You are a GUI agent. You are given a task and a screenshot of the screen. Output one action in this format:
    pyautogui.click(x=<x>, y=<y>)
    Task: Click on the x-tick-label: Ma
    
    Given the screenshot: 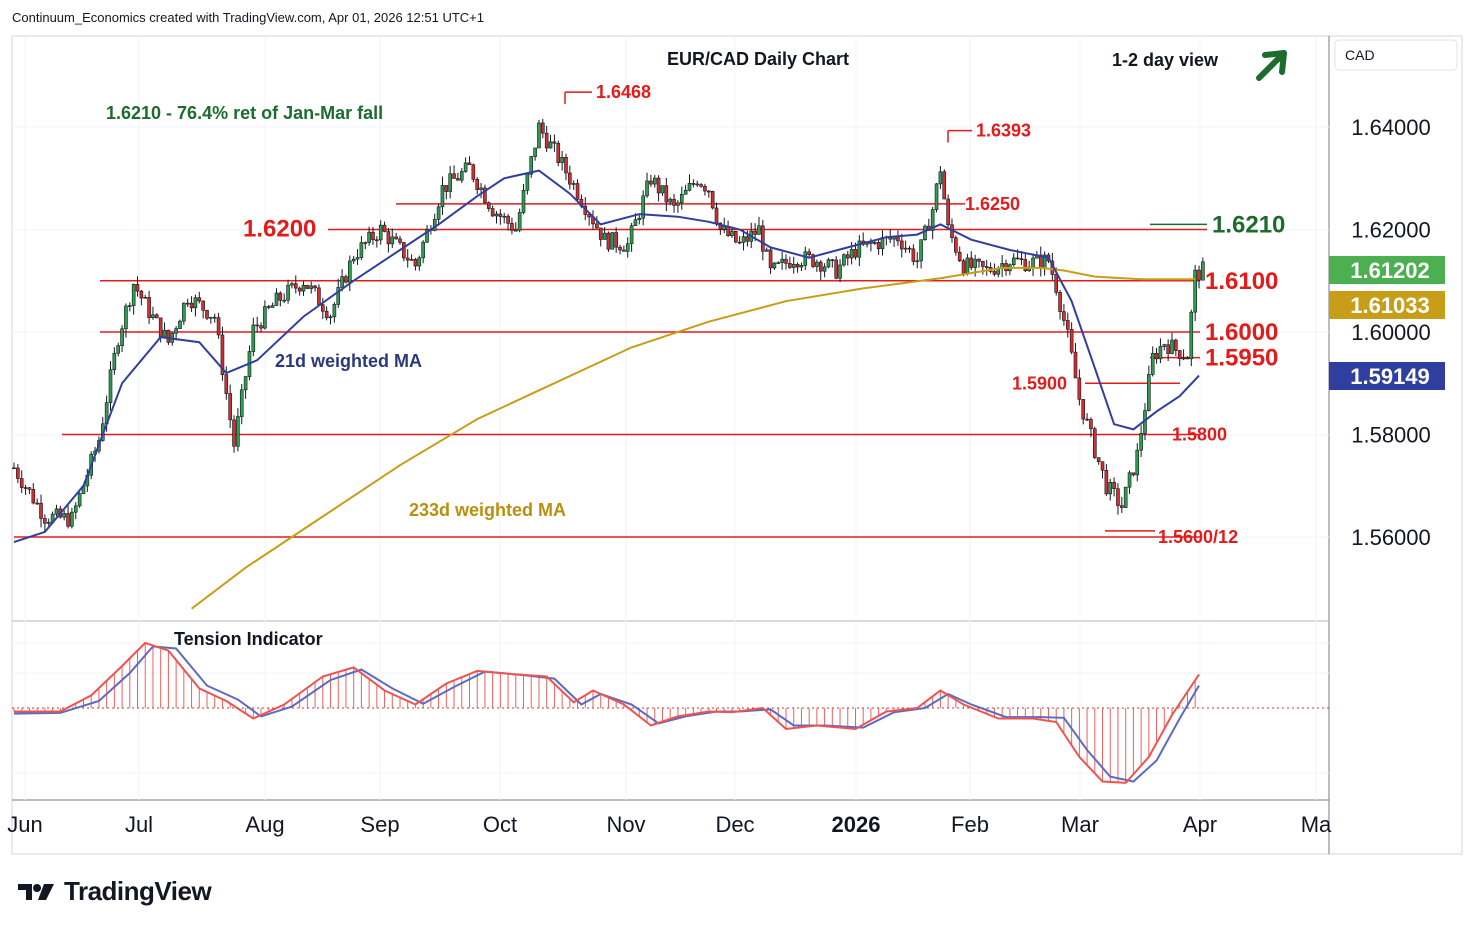 What is the action you would take?
    pyautogui.click(x=1316, y=824)
    